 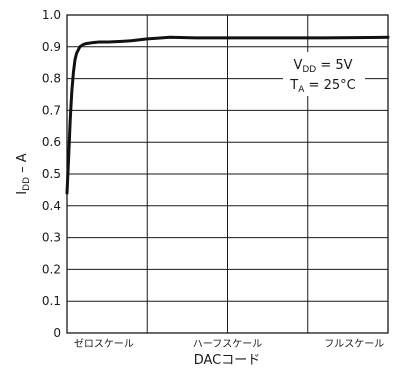 What do you see at coordinates (51, 47) in the screenshot?
I see `y-tick-label: 0.9` at bounding box center [51, 47].